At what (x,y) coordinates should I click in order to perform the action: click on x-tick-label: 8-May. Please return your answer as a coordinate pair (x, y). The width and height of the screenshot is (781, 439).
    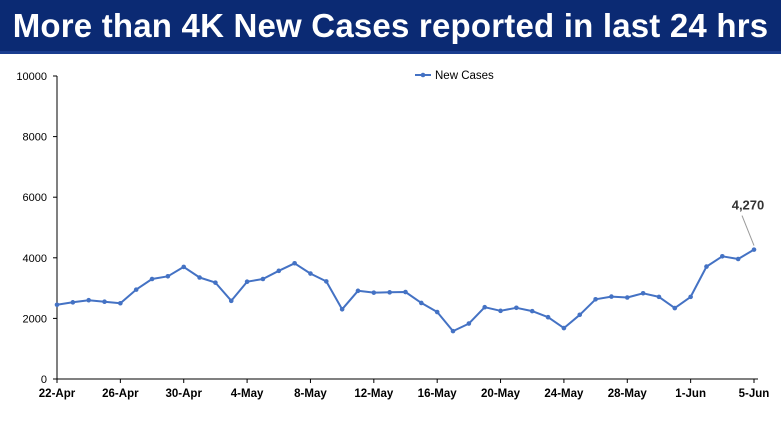
    Looking at the image, I should click on (310, 394).